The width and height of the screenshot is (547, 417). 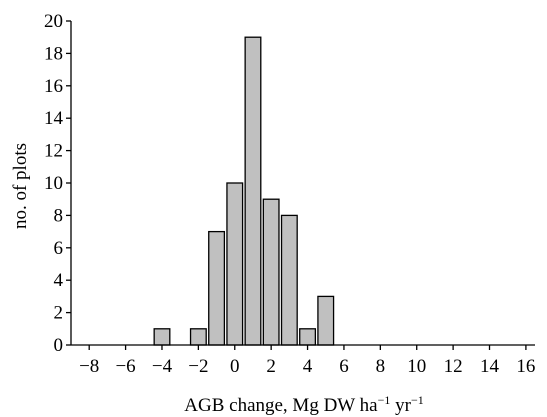 I want to click on x-ticks-group: −8 −6 −4 −2 0 2 4 6 8 10 12 14 16, so click(x=307, y=361).